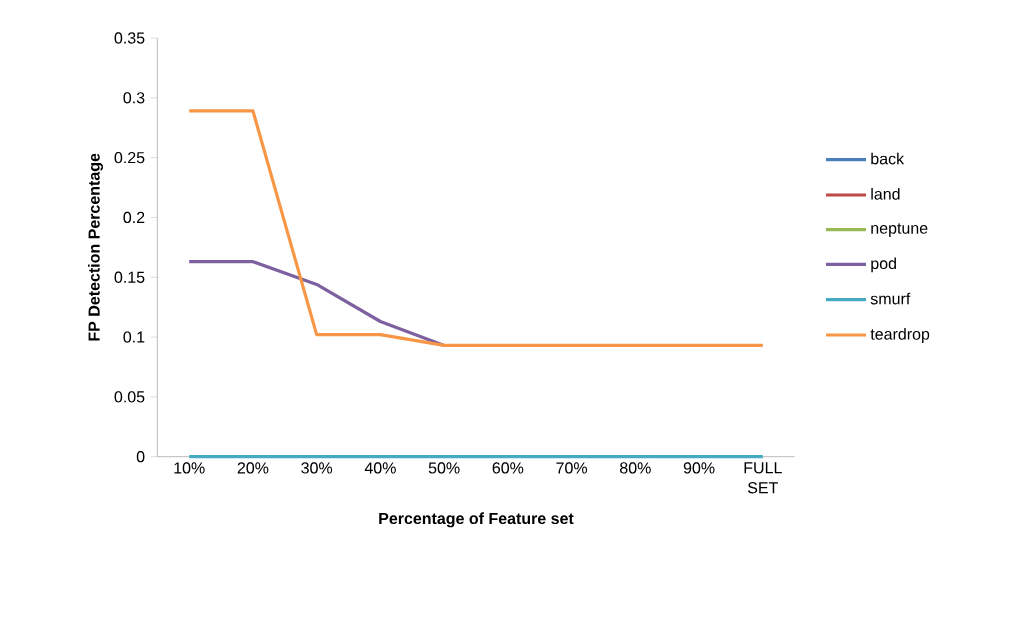 The height and width of the screenshot is (618, 1016). What do you see at coordinates (129, 38) in the screenshot?
I see `y-tick-label: 0.35` at bounding box center [129, 38].